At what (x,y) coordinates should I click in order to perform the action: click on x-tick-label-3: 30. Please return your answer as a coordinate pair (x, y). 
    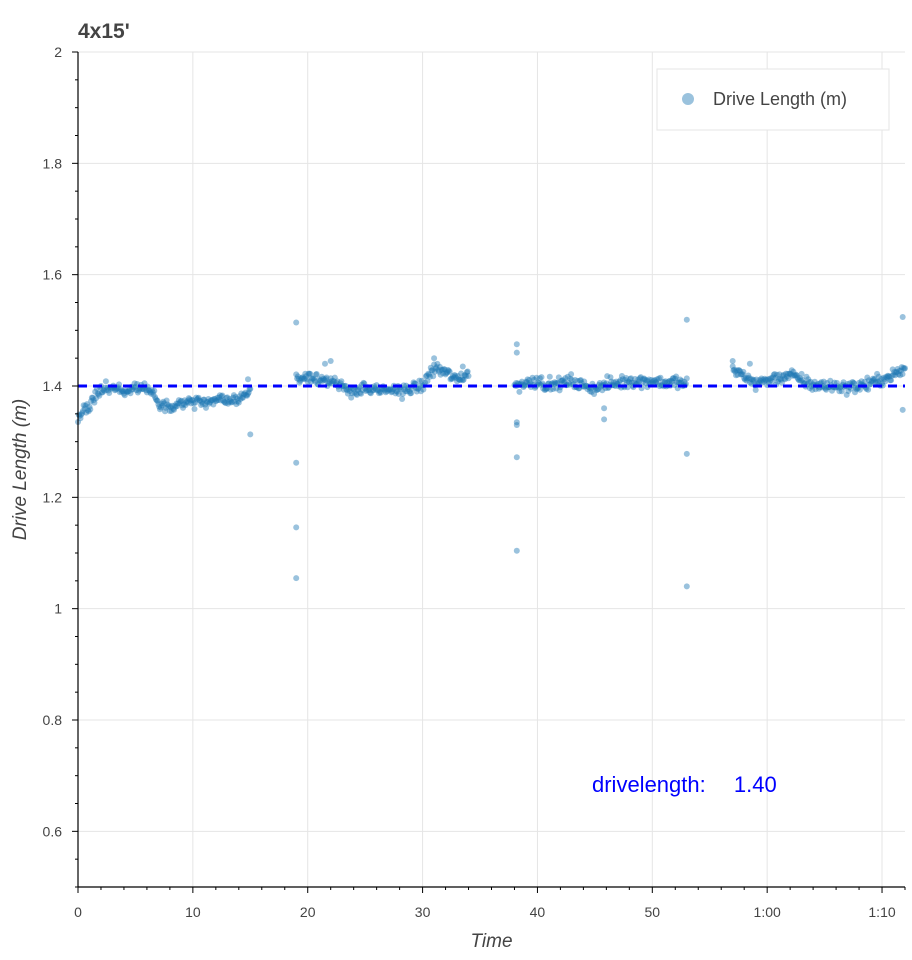
    Looking at the image, I should click on (423, 912).